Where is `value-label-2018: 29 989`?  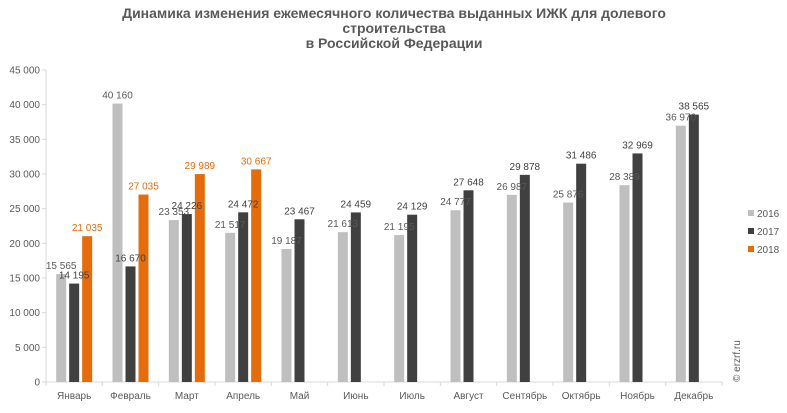 value-label-2018: 29 989 is located at coordinates (200, 166).